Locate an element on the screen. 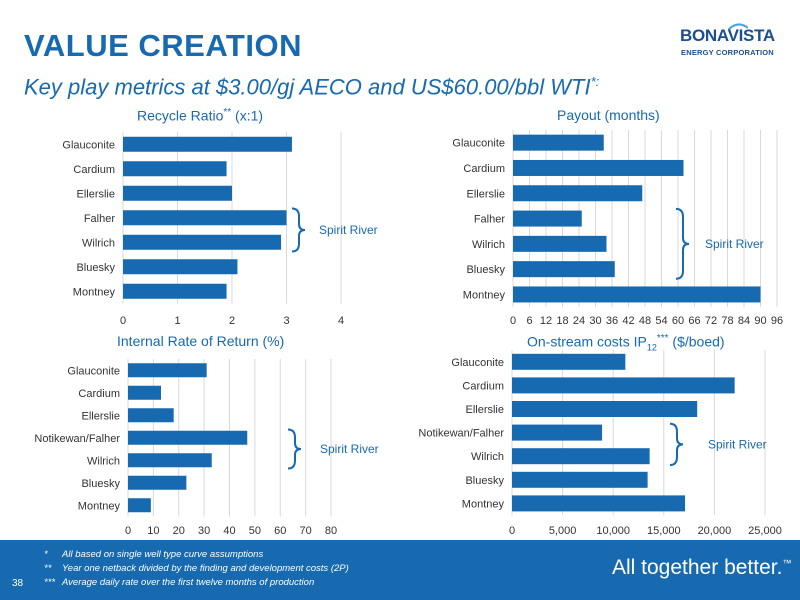 This screenshot has width=800, height=600. tagline-text: All together better. is located at coordinates (697, 567).